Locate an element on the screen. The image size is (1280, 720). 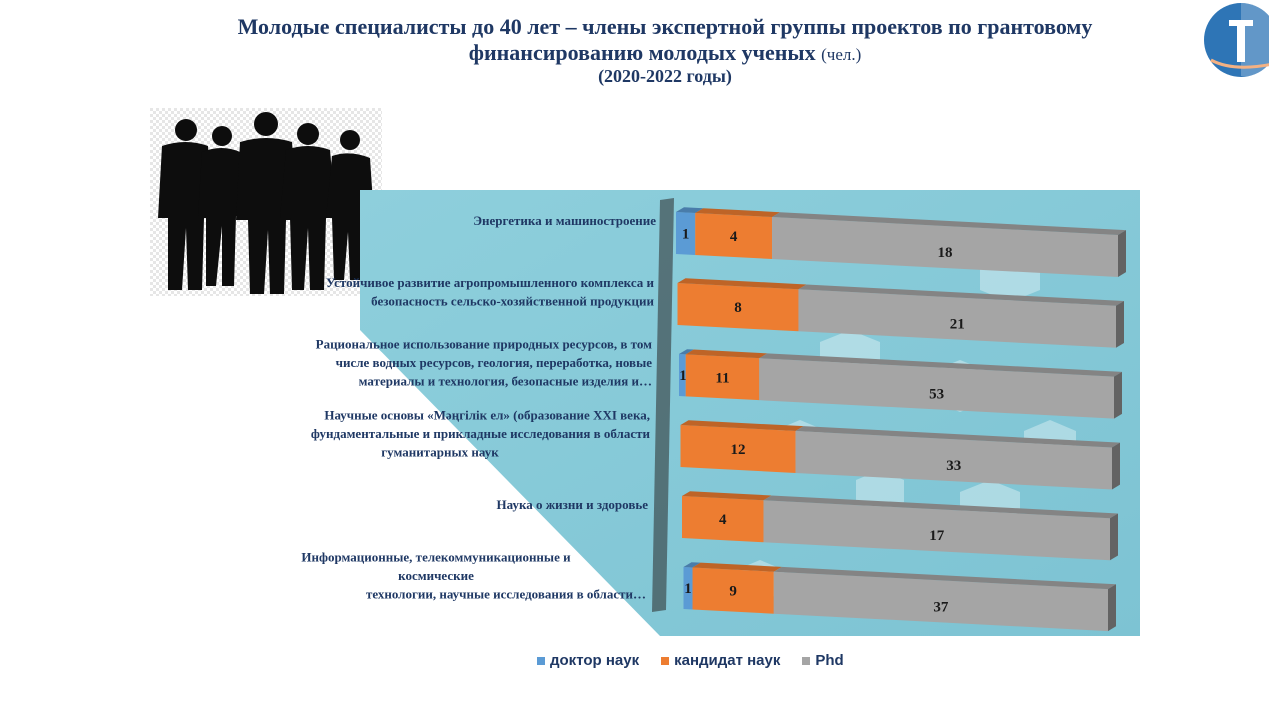
data-label: 33 is located at coordinates (953, 466).